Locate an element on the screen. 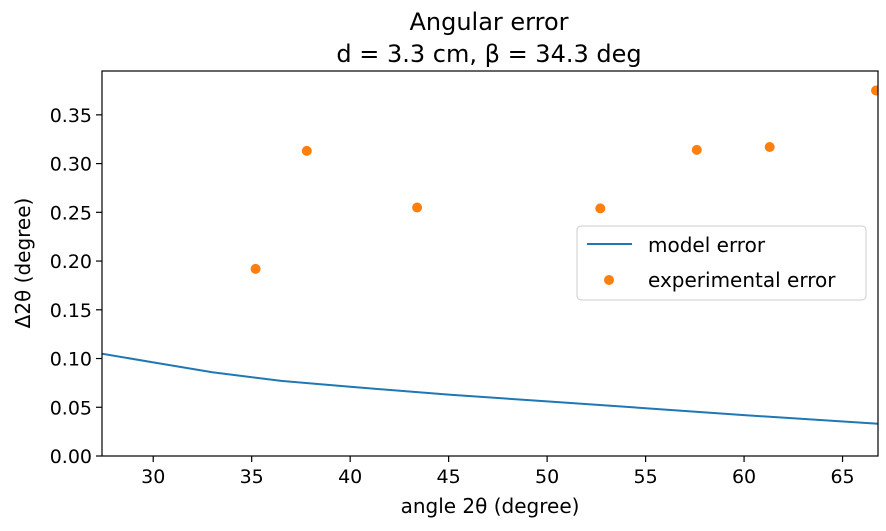 The image size is (886, 531). y-tick-label: 0.05 is located at coordinates (71, 408).